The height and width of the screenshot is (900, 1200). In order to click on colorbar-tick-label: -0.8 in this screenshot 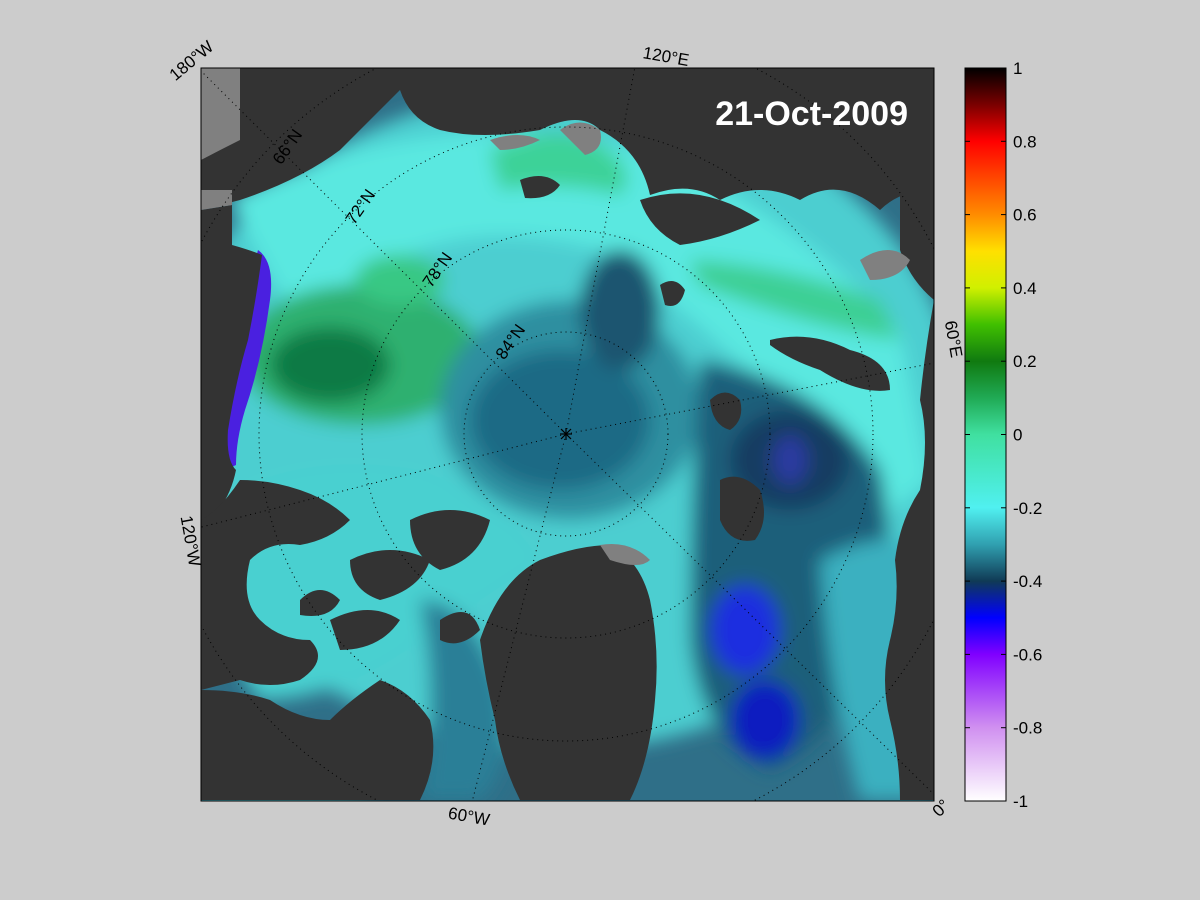, I will do `click(1027, 728)`.